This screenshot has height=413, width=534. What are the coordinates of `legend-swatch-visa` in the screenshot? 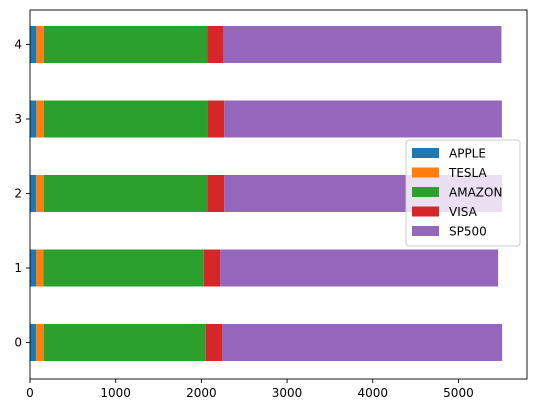 It's located at (425, 211).